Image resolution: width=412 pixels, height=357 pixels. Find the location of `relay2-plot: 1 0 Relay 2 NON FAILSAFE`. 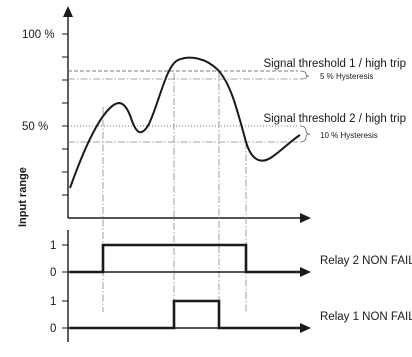

relay2-plot: 1 0 Relay 2 NON FAILSAFE is located at coordinates (231, 258).